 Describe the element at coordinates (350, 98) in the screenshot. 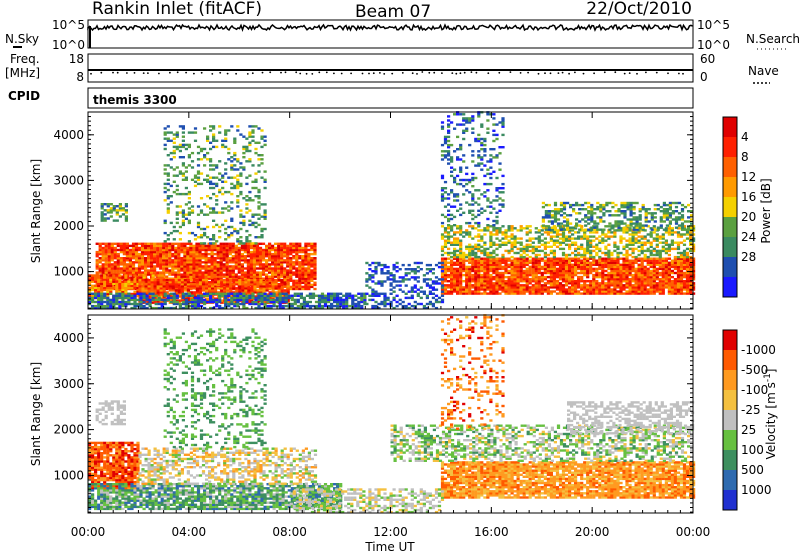

I see `cpid-strip: CPID themis 3300` at that location.